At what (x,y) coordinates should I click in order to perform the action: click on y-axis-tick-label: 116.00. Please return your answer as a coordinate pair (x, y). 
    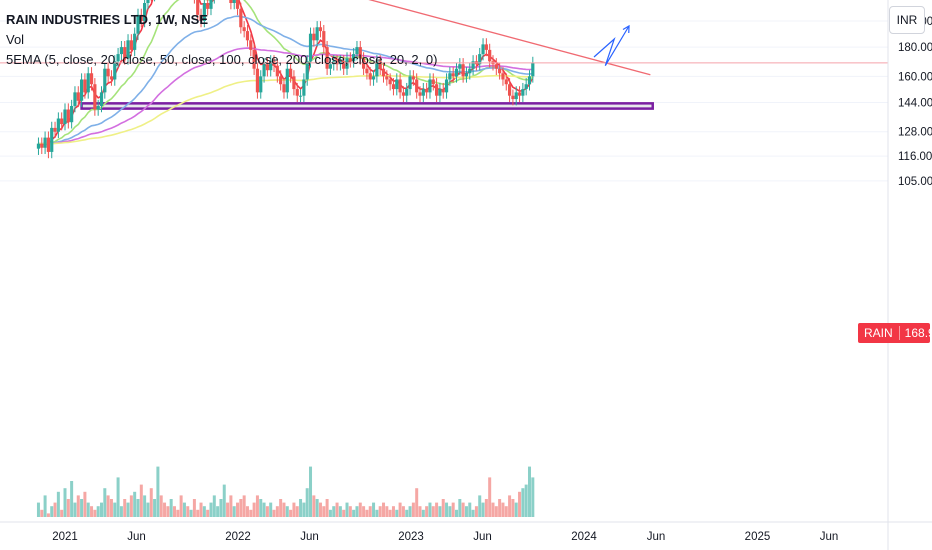
    Looking at the image, I should click on (915, 157).